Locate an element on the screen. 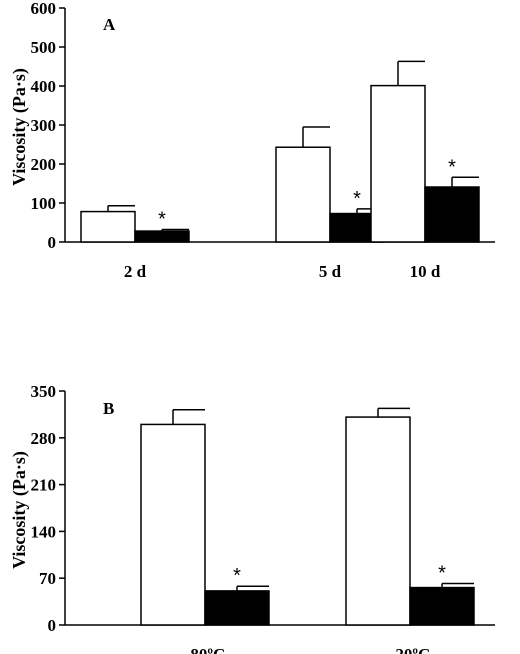  y-tick-label: 350 is located at coordinates (44, 391).